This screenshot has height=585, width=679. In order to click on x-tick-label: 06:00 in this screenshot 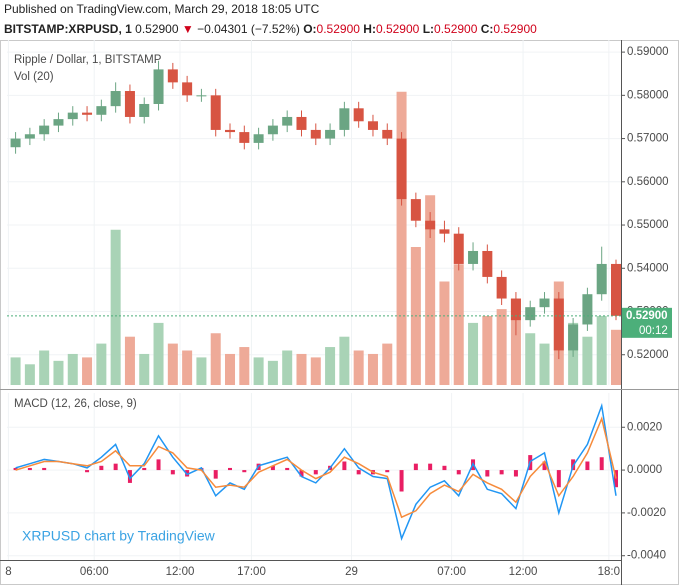, I will do `click(94, 572)`.